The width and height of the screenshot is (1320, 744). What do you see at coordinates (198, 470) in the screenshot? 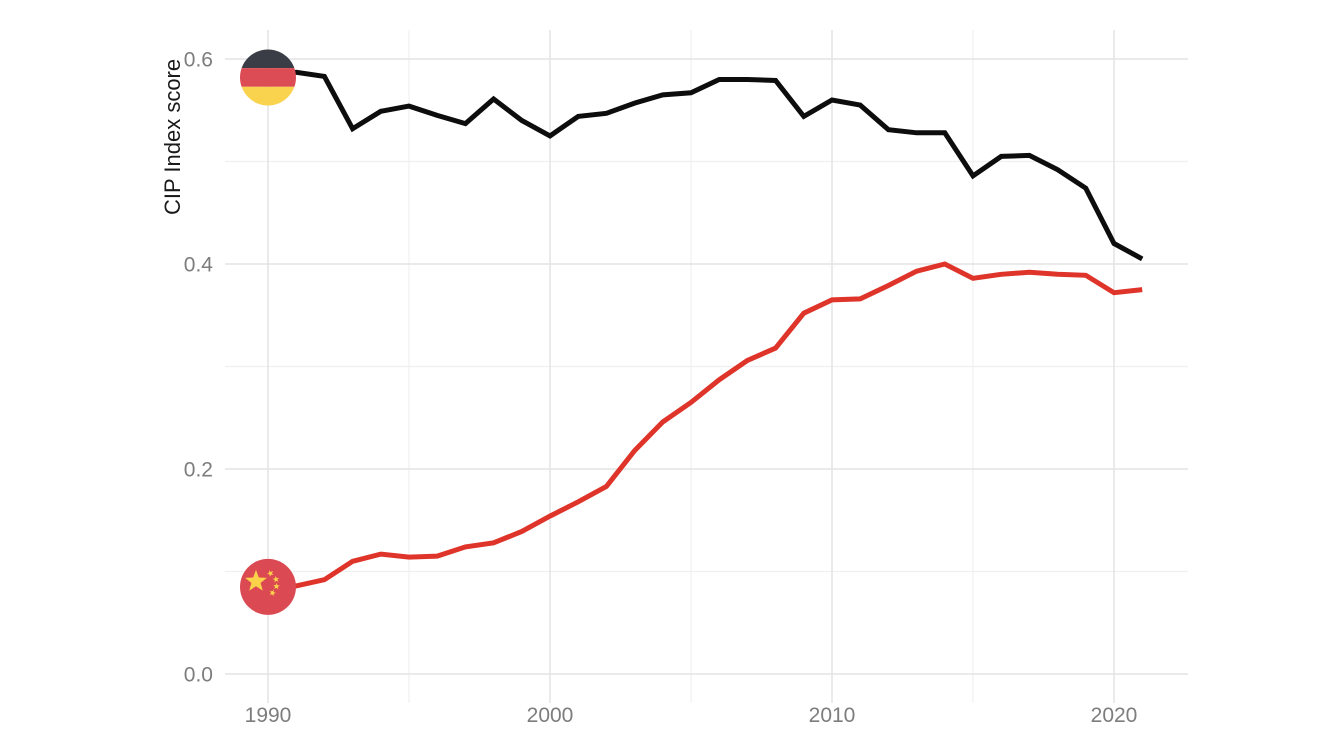
I see `y-tick-label-0.2: 0.2` at bounding box center [198, 470].